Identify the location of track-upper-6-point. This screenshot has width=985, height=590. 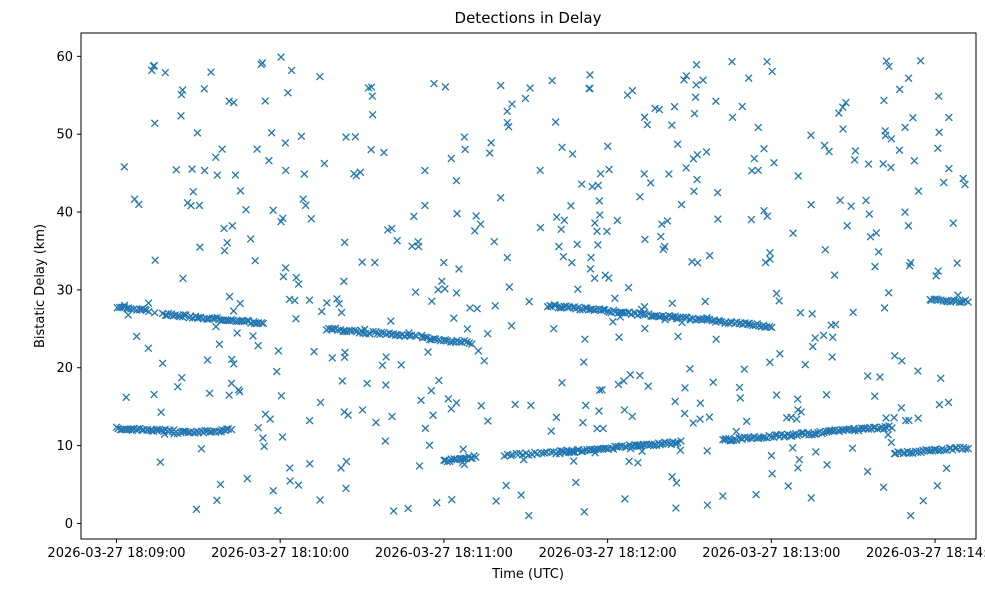
(961, 302).